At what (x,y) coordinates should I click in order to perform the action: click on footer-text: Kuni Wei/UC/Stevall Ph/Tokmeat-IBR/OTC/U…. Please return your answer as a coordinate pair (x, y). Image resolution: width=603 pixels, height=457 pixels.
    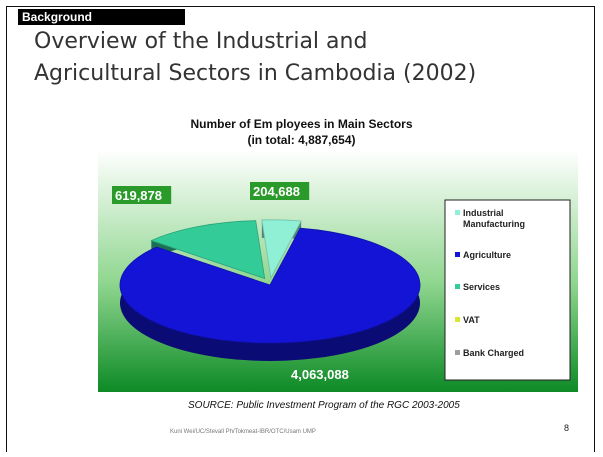
    Looking at the image, I should click on (243, 432).